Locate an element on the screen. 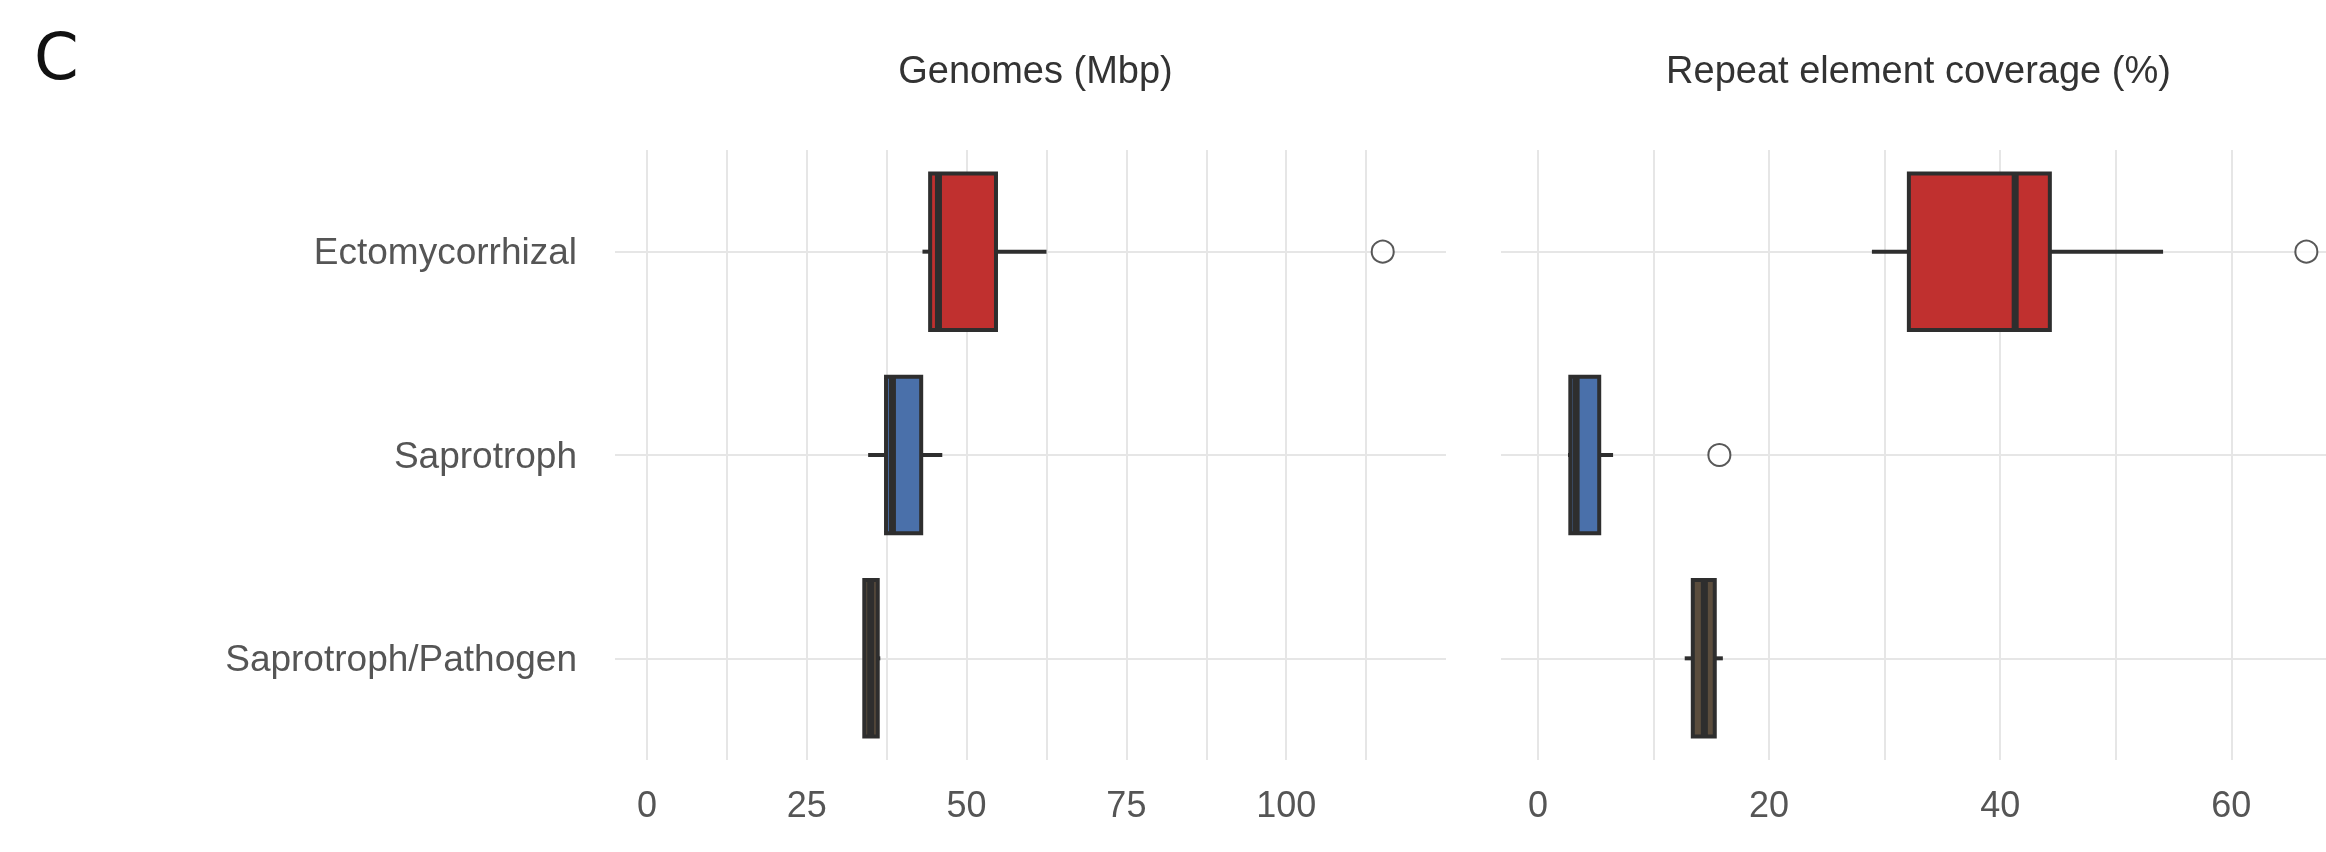 The height and width of the screenshot is (852, 2326). chart-title: Repeat element coverage (%) is located at coordinates (1918, 70).